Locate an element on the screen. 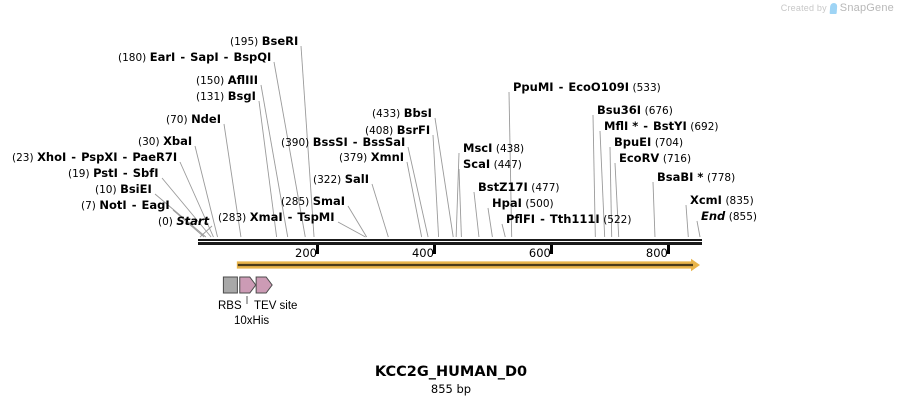  site-label-s692: MflI * - BstYI (692) is located at coordinates (661, 126).